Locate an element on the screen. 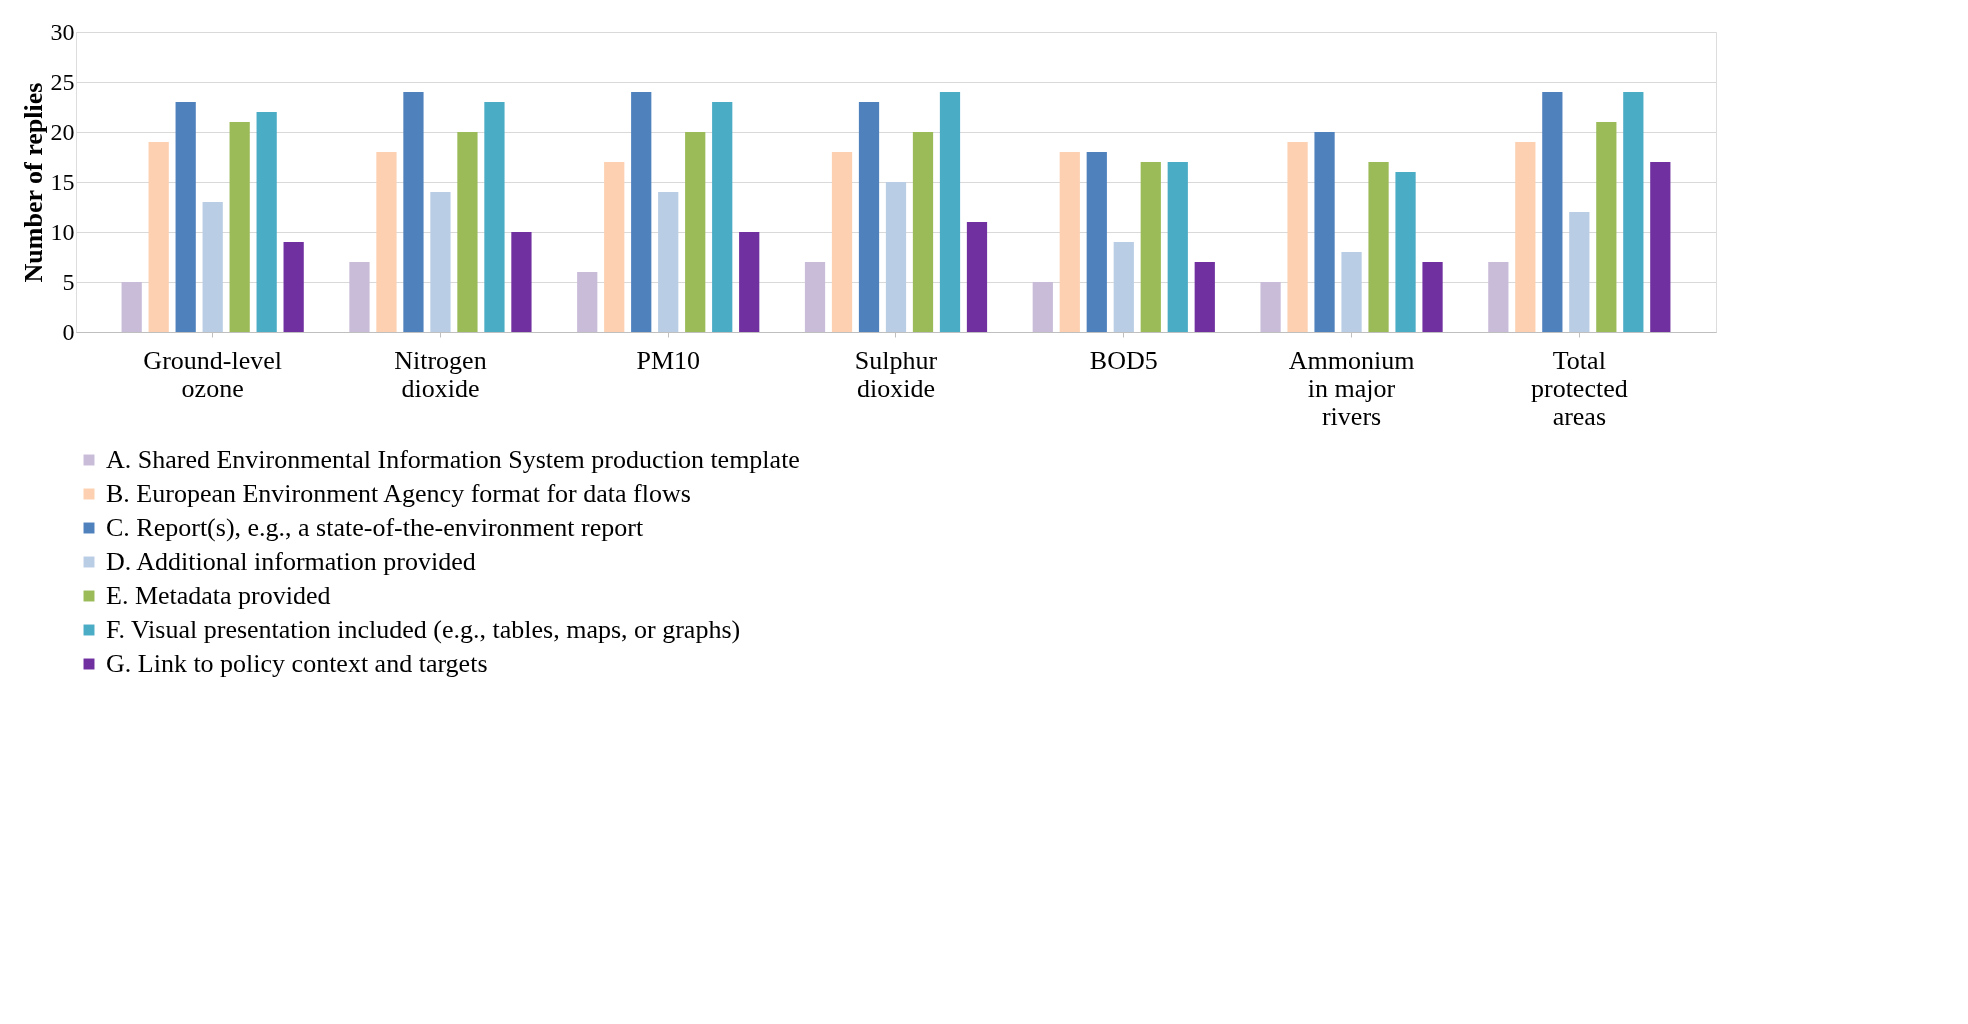 The height and width of the screenshot is (1024, 1968). legend-label: B. European Environment Agency format for data flows is located at coordinates (398, 493).